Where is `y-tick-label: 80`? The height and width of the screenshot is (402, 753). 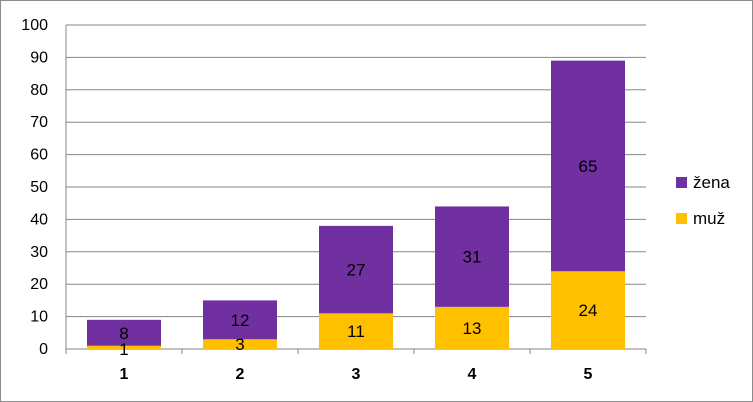 y-tick-label: 80 is located at coordinates (39, 90).